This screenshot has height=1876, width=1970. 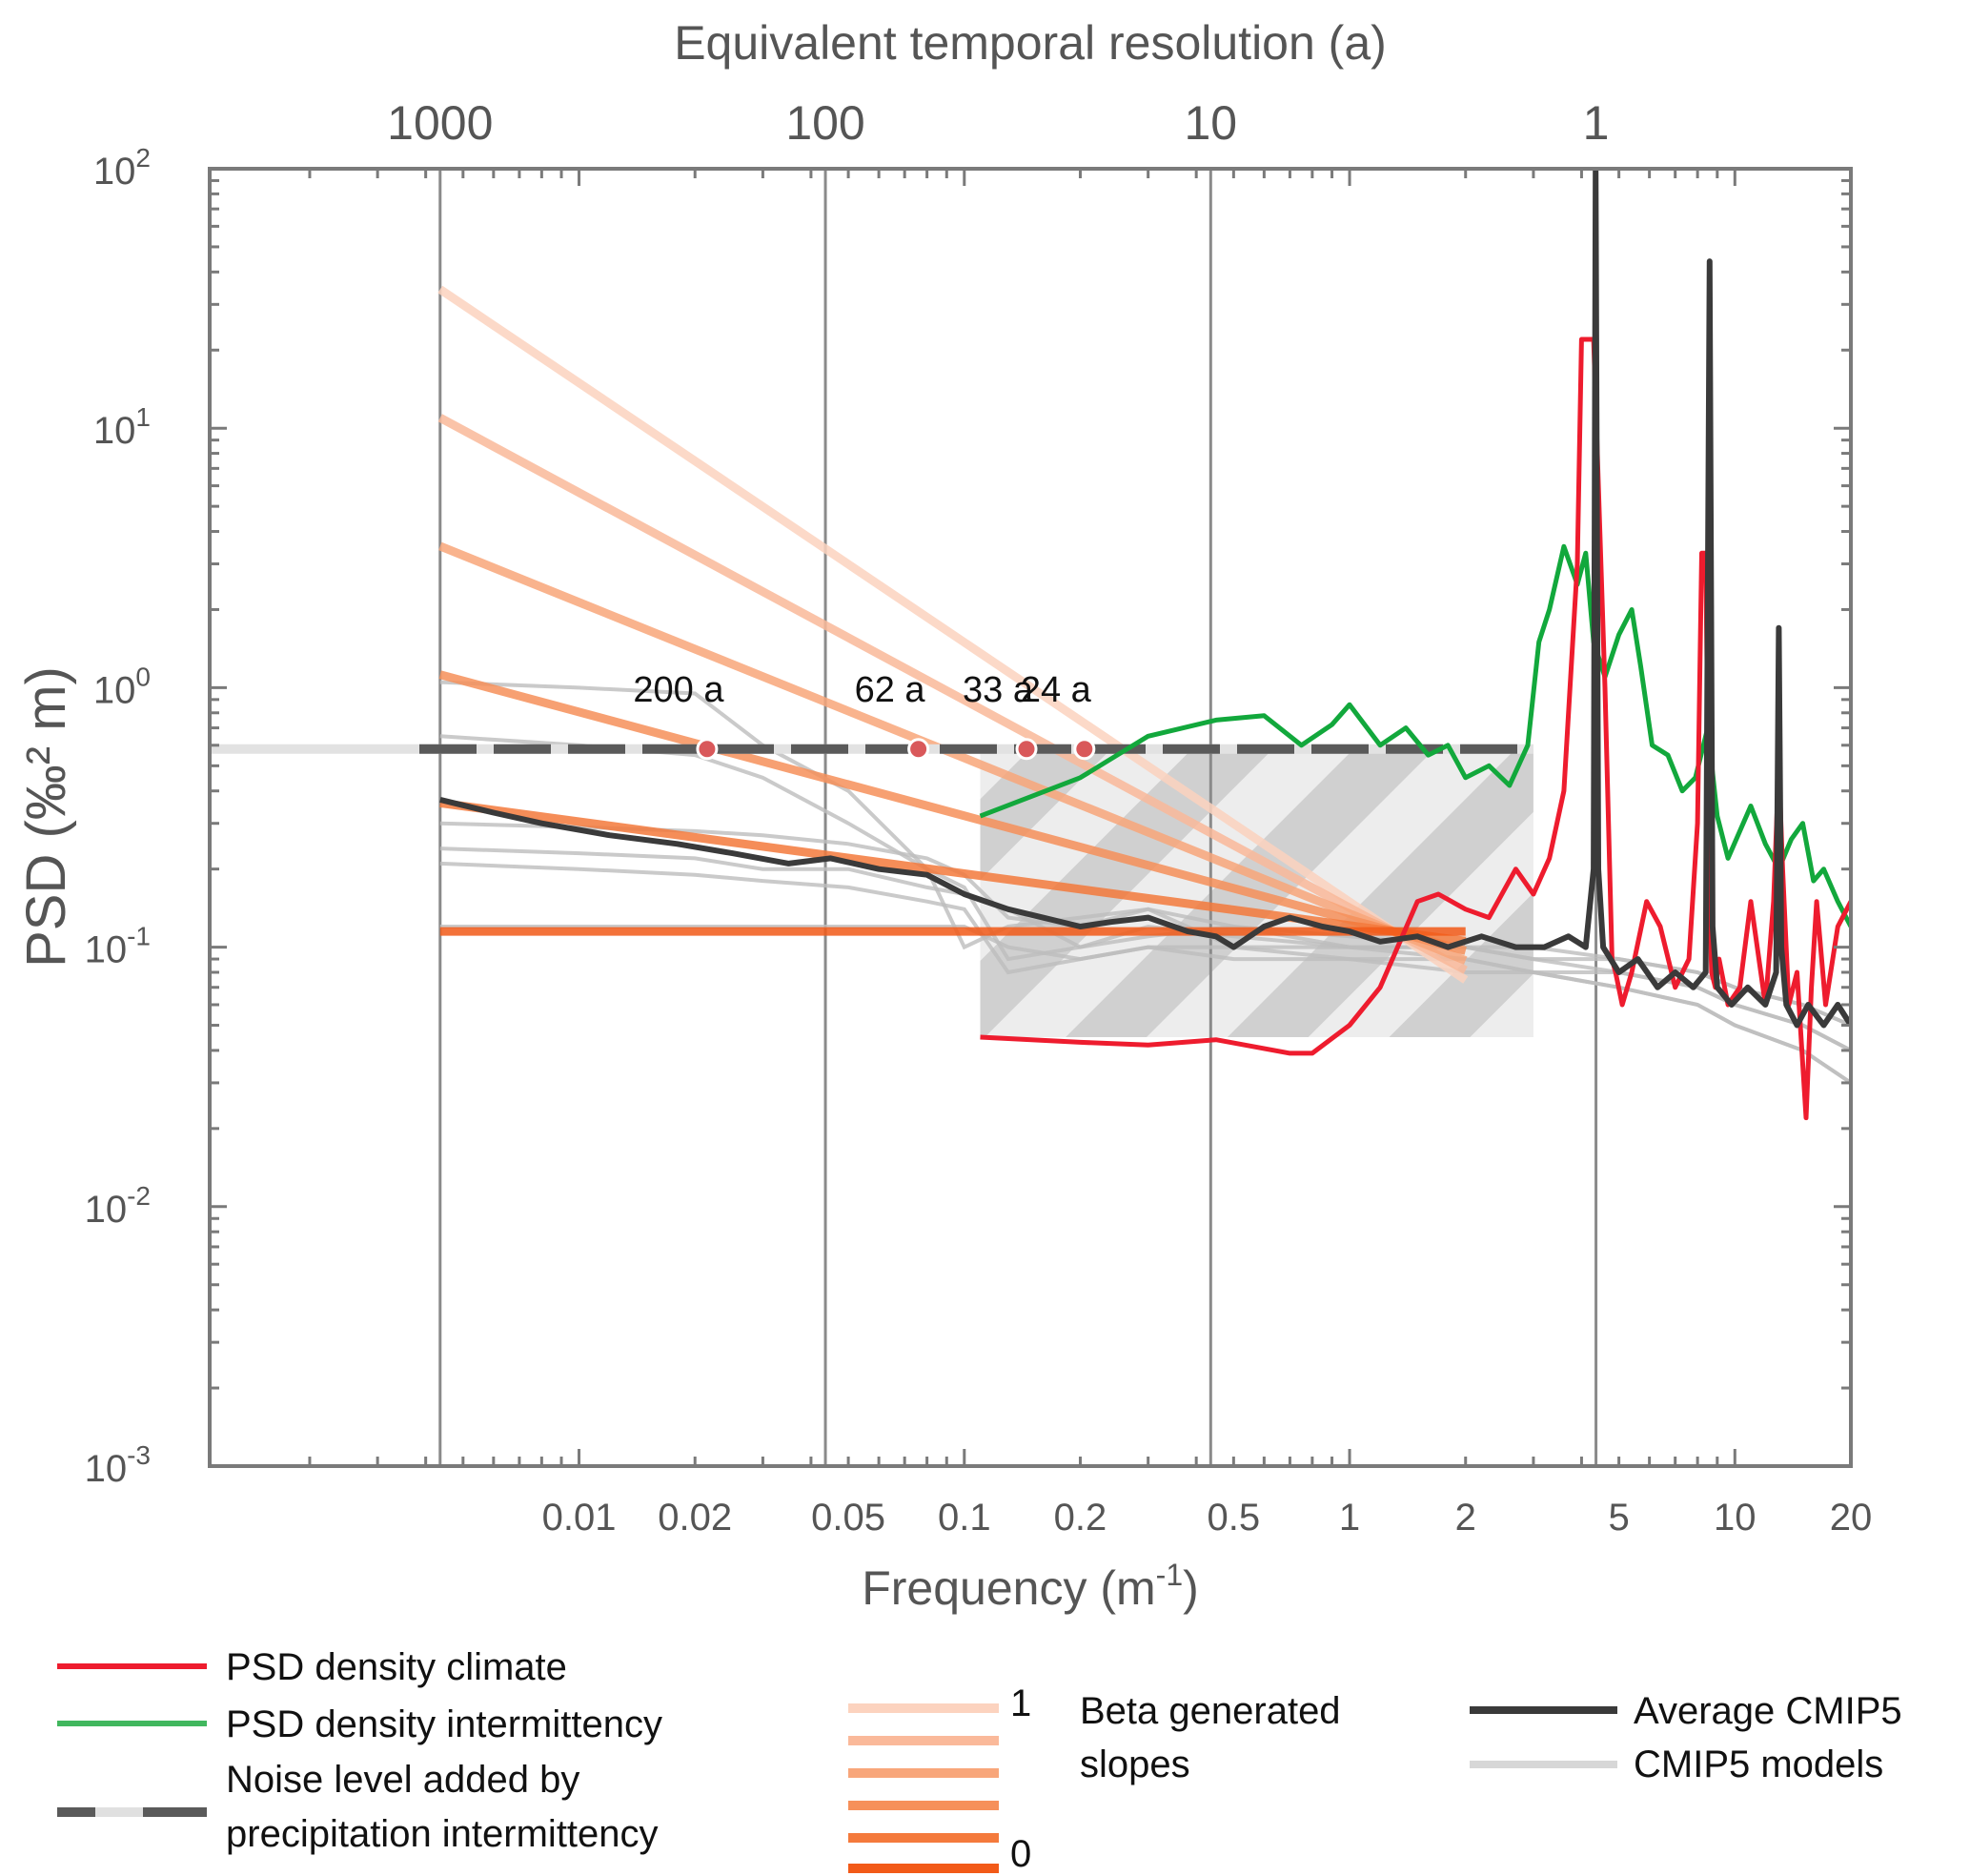 I want to click on annotations: 200 a 62 a 33 a24 a, so click(x=864, y=715).